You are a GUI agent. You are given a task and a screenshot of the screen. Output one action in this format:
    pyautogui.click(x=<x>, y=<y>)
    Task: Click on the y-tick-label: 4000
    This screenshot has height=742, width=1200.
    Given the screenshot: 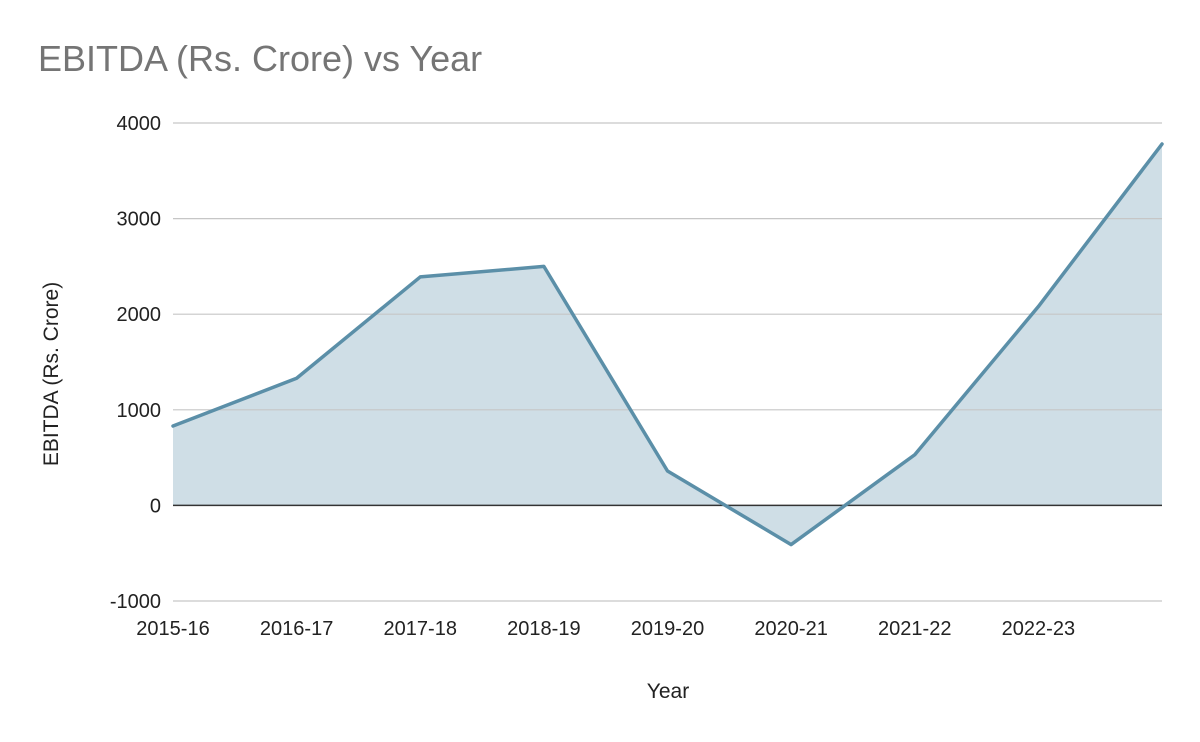 What is the action you would take?
    pyautogui.click(x=139, y=124)
    